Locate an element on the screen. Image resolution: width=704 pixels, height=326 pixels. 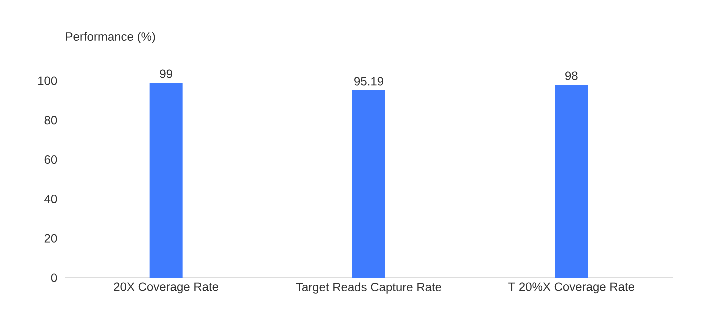
y-tick-label: 100 is located at coordinates (48, 81).